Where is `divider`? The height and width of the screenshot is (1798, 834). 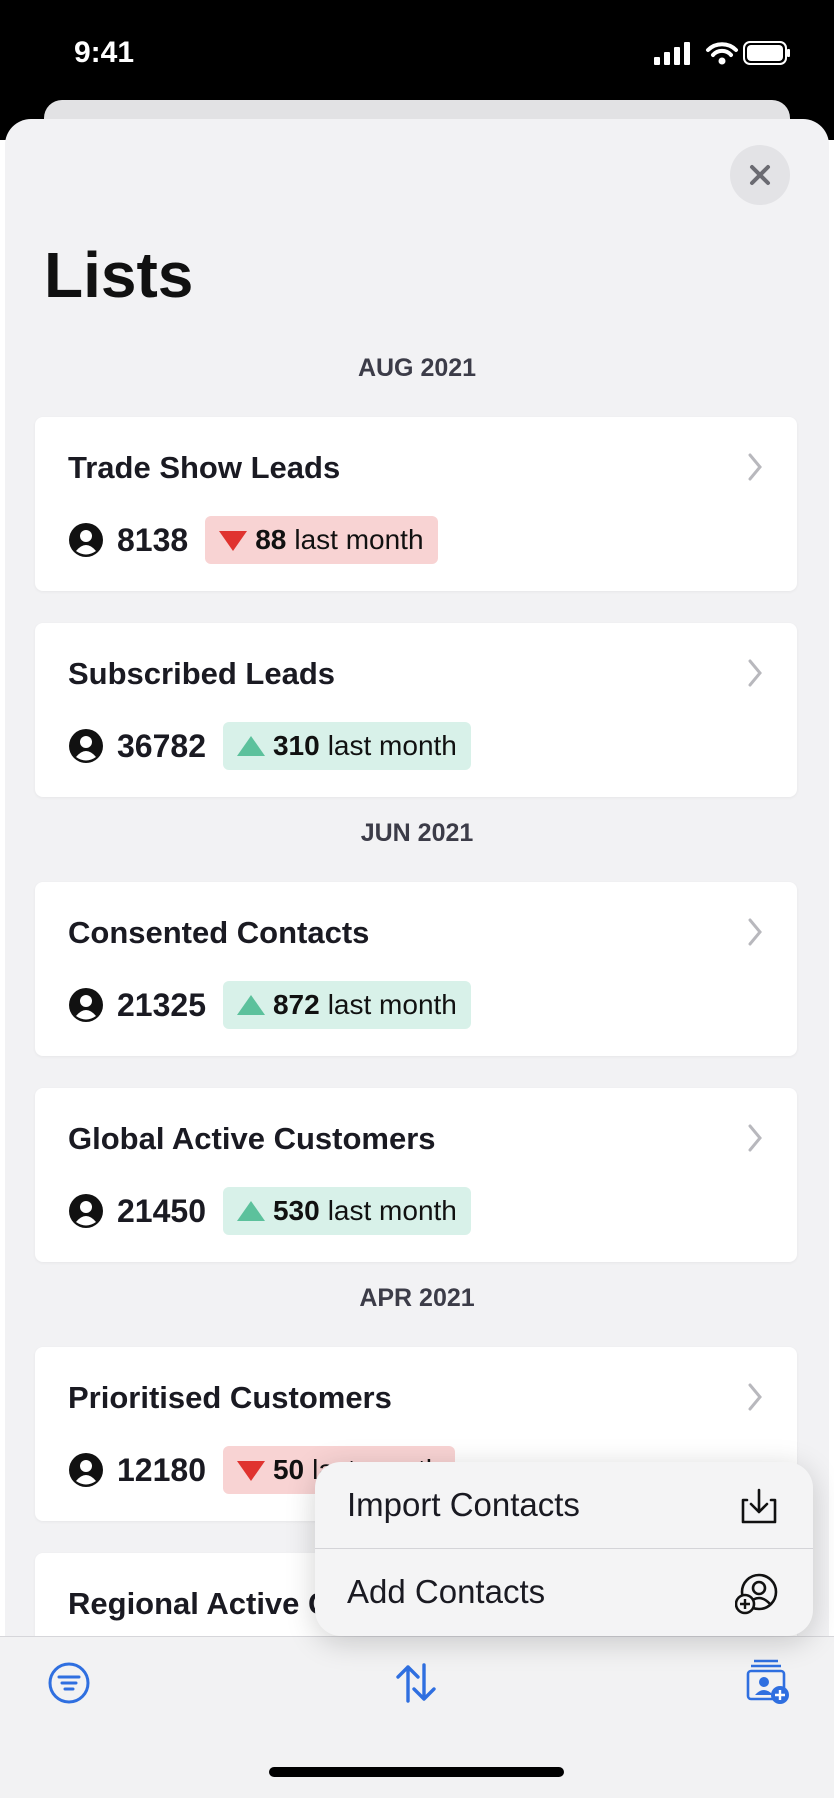
divider is located at coordinates (564, 1548).